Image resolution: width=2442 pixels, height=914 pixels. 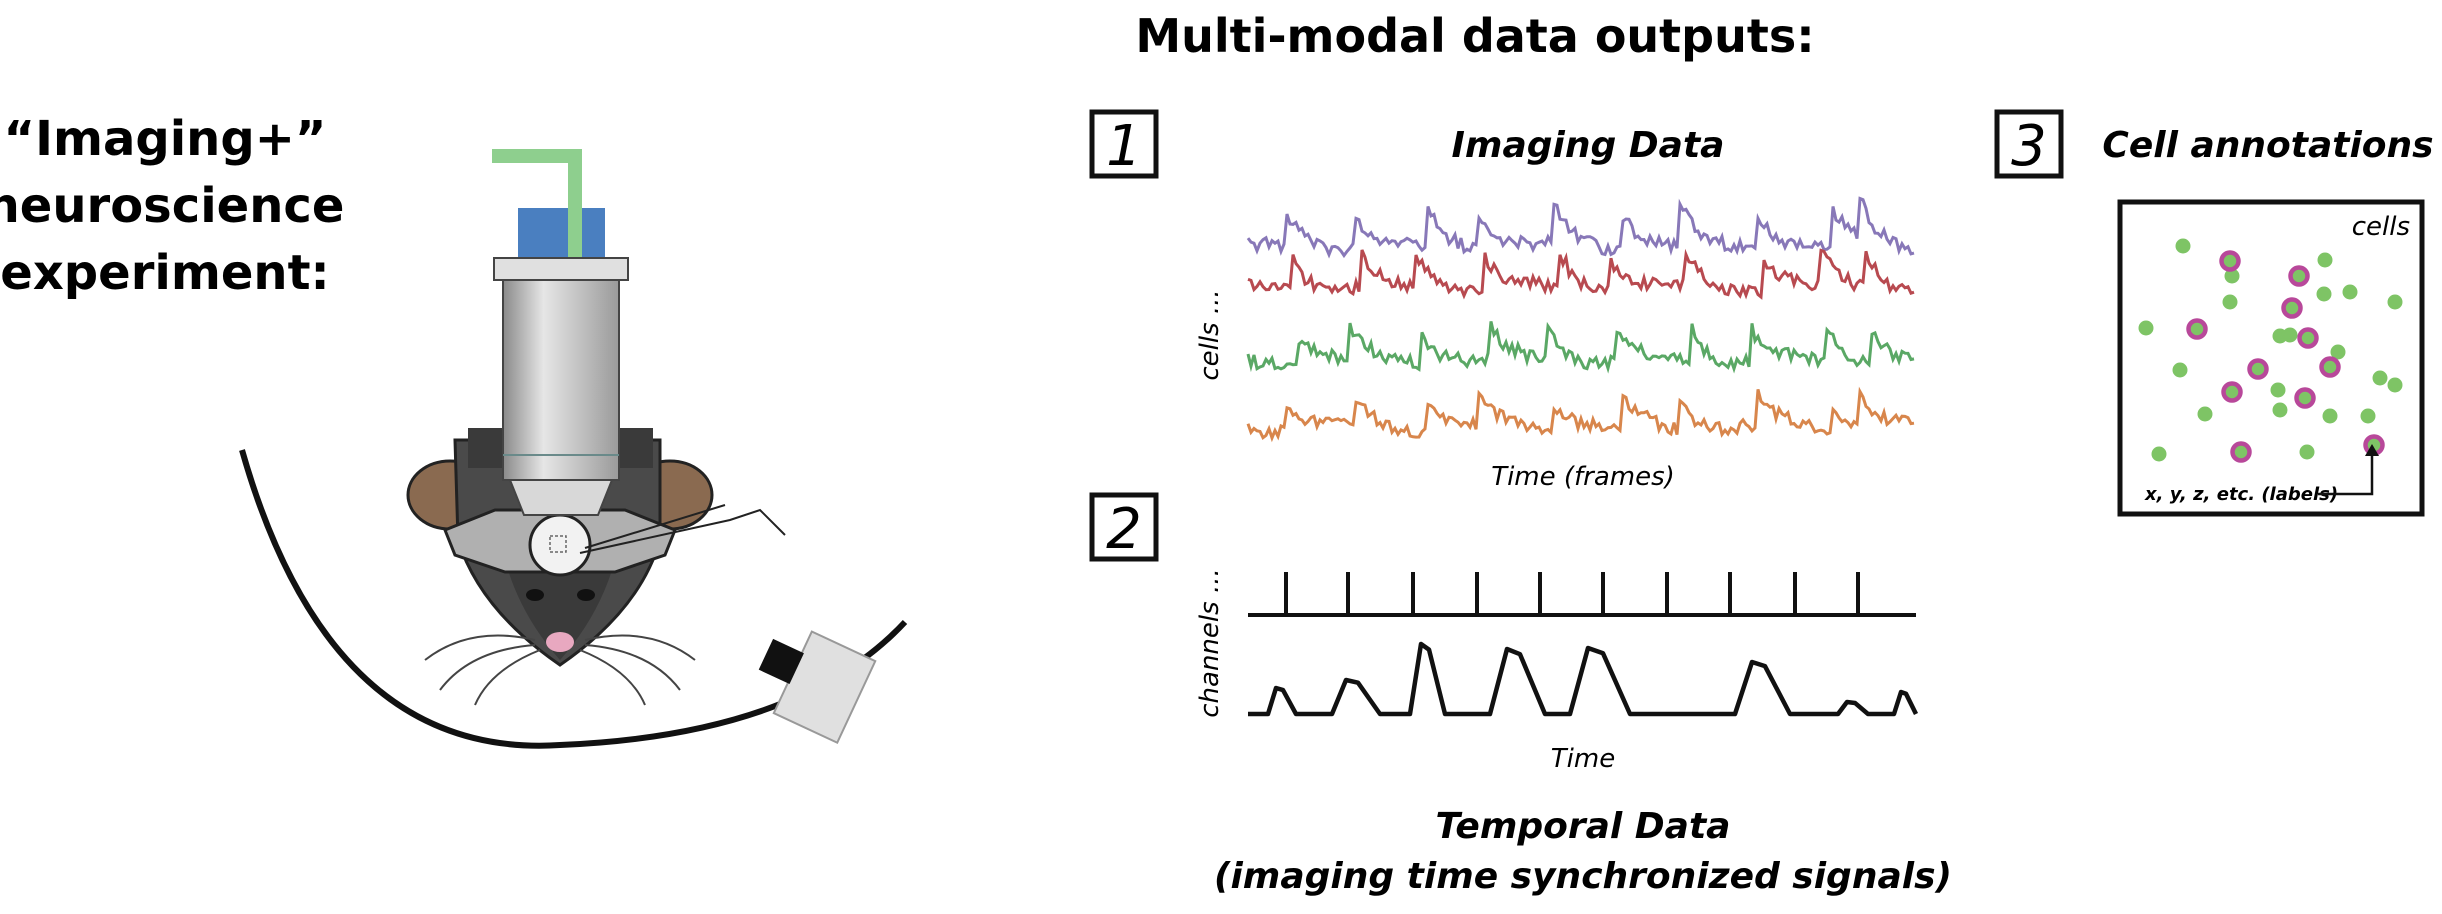 What do you see at coordinates (1572, 593) in the screenshot?
I see `ttl-pulses` at bounding box center [1572, 593].